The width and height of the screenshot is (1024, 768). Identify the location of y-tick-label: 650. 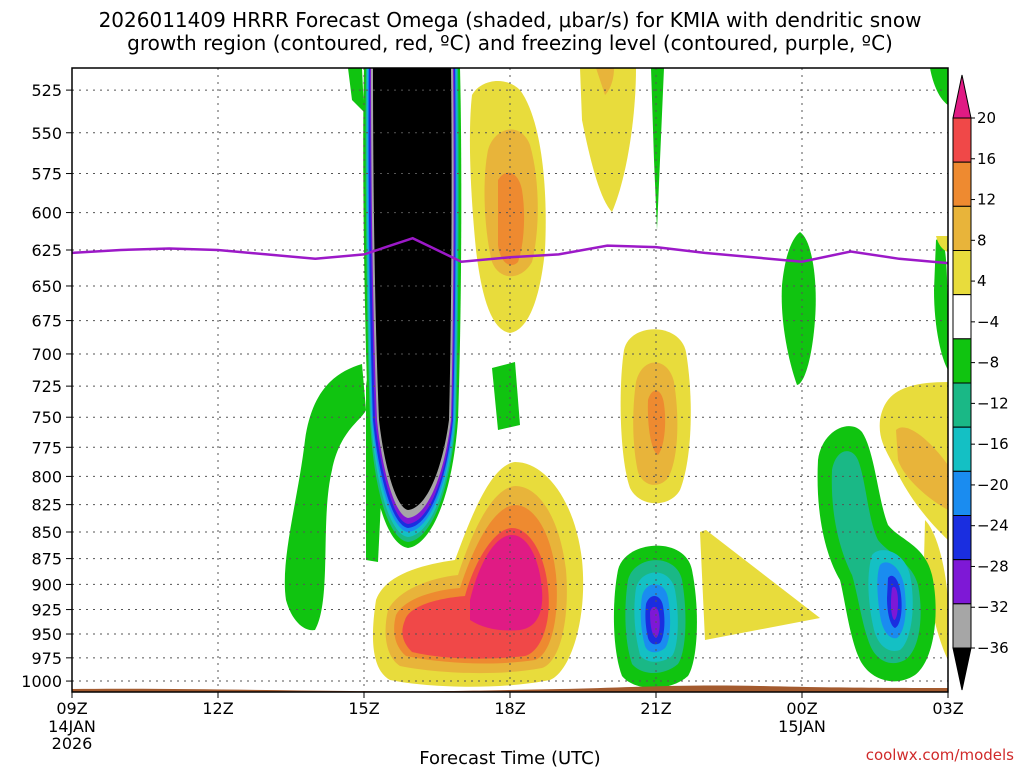
(46, 286).